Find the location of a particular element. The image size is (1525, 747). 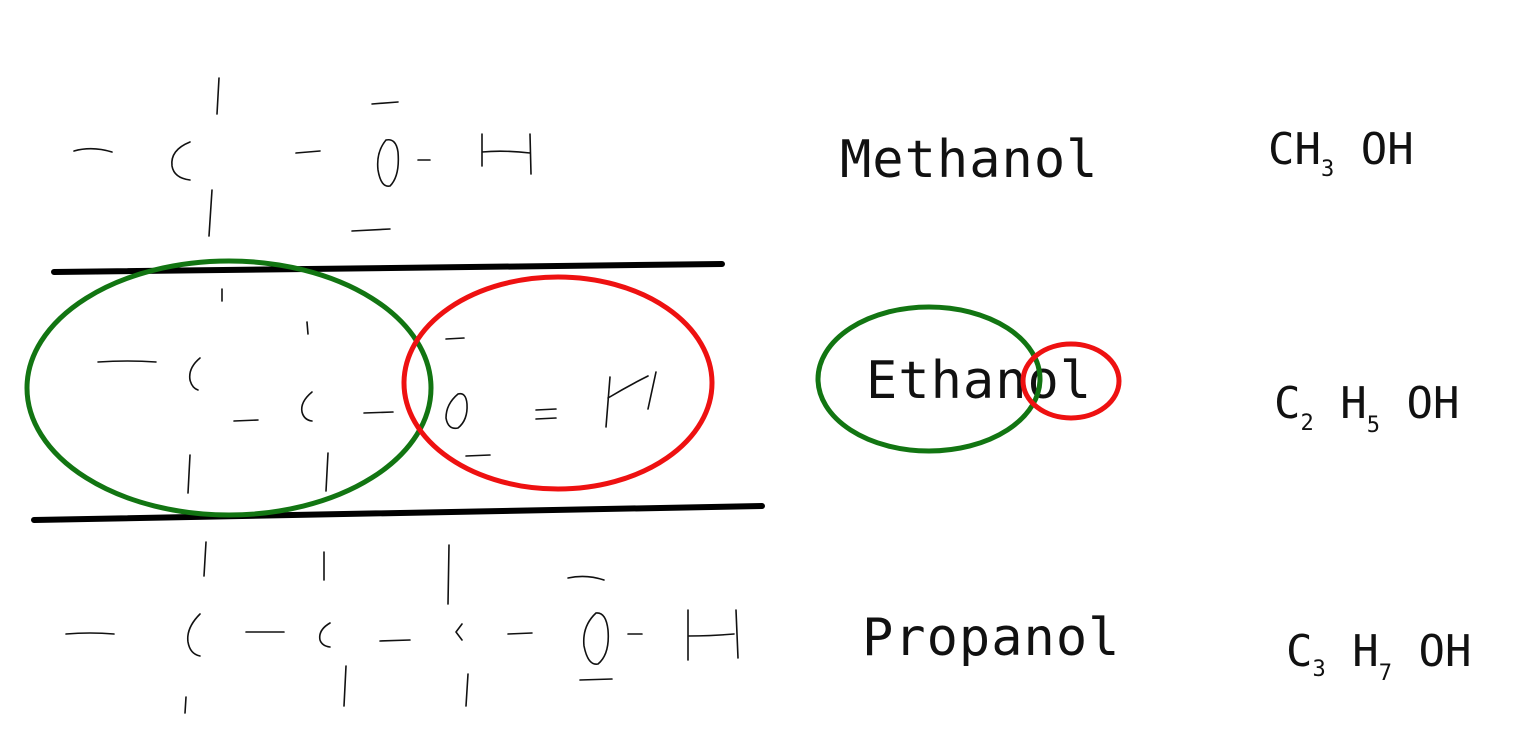

propanol-carbon1-c is located at coordinates (193, 635).